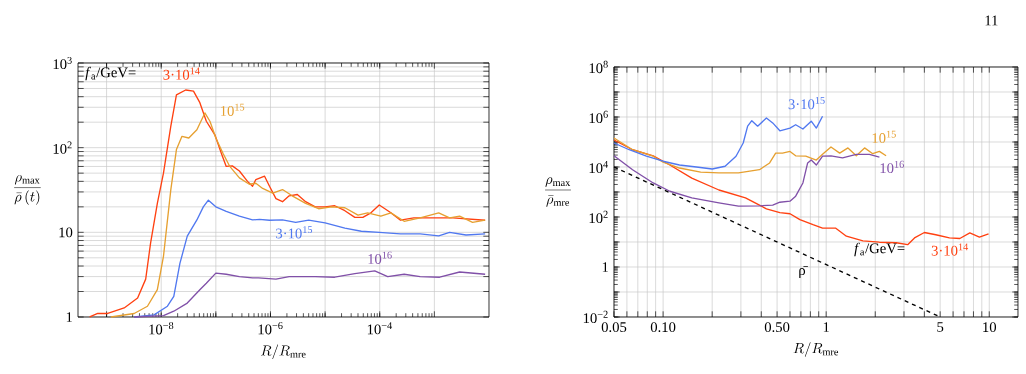 The width and height of the screenshot is (1026, 374). What do you see at coordinates (598, 67) in the screenshot?
I see `y-tick-label: 10$^{8}$` at bounding box center [598, 67].